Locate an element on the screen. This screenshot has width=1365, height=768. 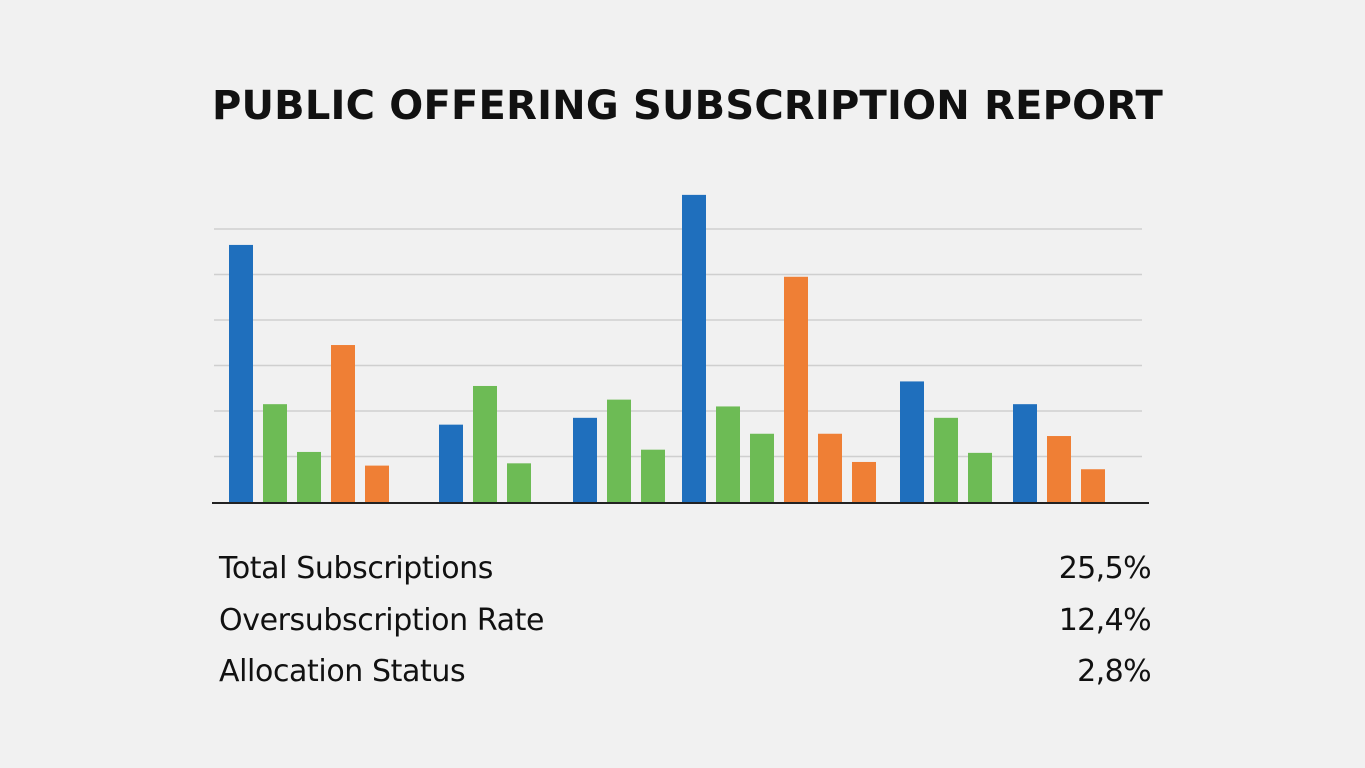
metric-label: Total Subscriptions is located at coordinates (356, 568).